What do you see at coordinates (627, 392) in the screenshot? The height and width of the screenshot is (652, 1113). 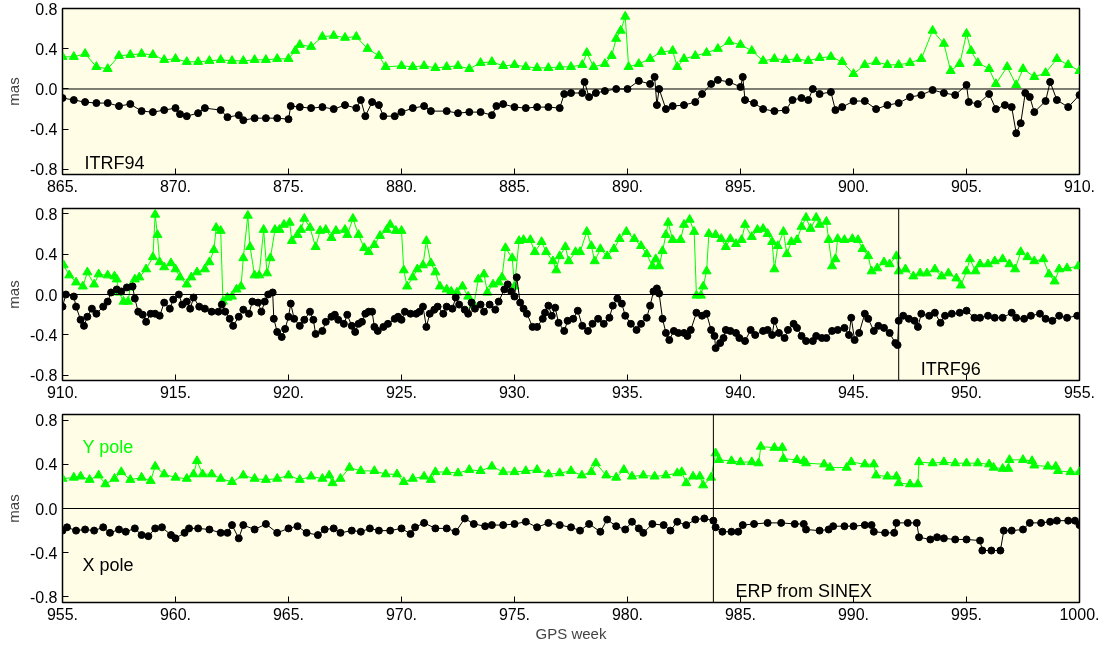 I see `x-tick-label: 935.` at bounding box center [627, 392].